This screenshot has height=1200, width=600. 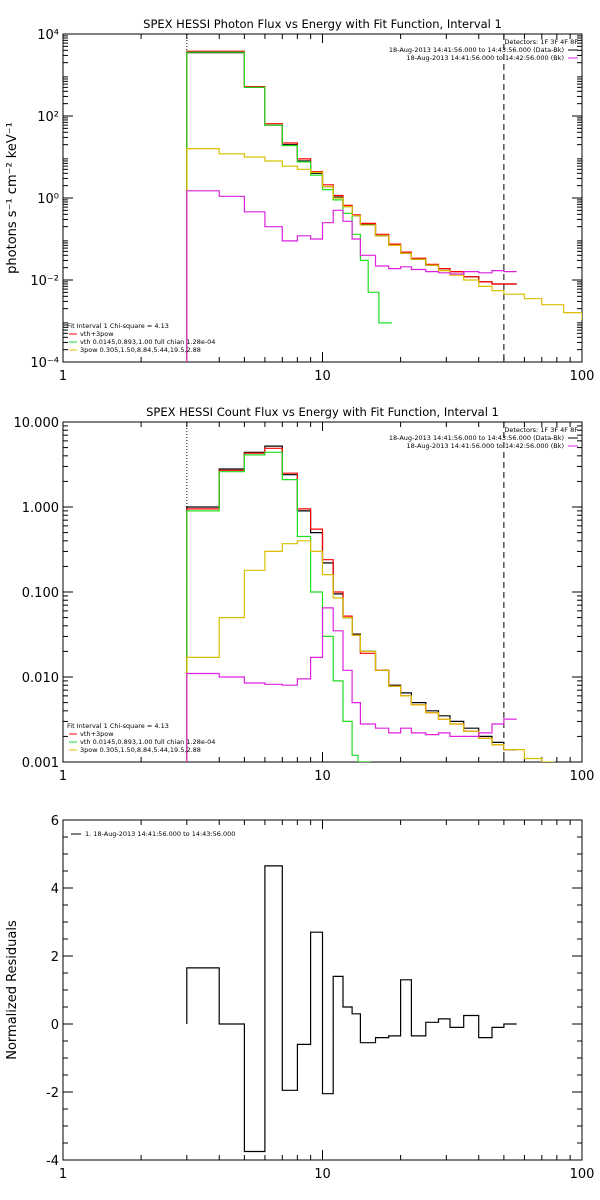 I want to click on y-tick-label: 1.000, so click(x=40, y=508).